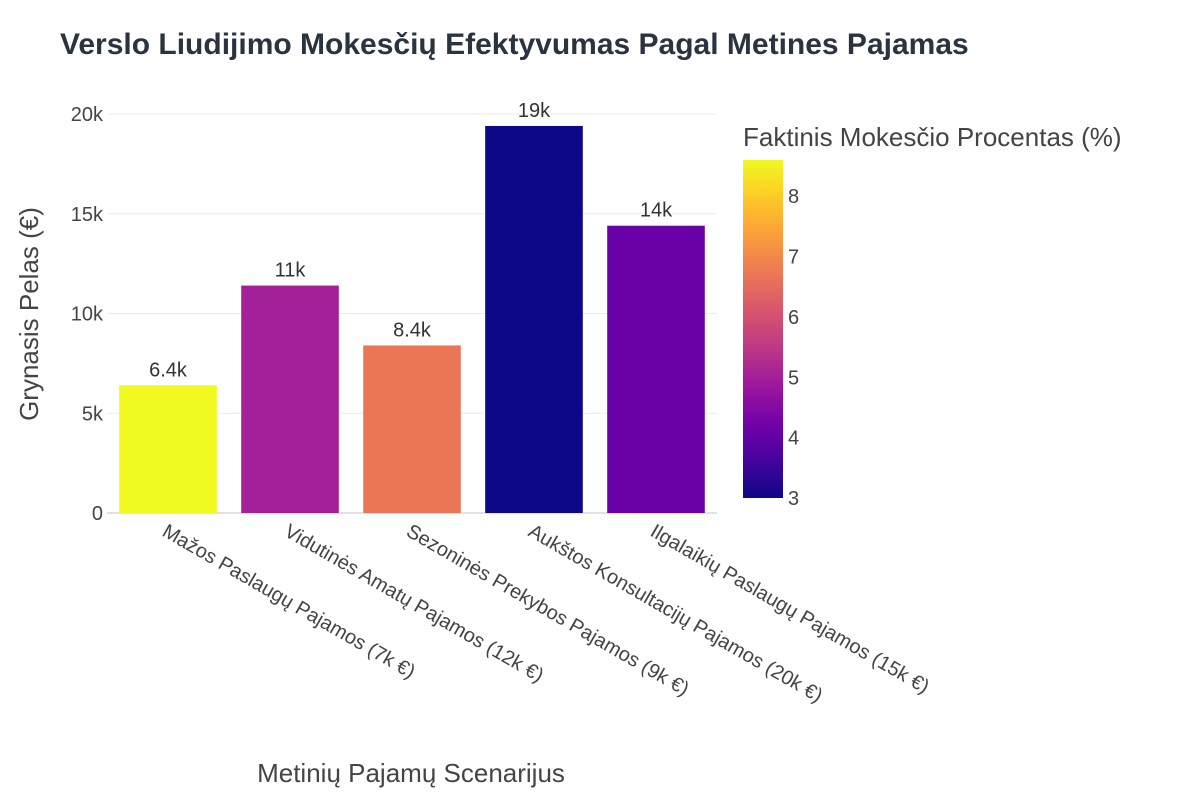 The image size is (1200, 805). I want to click on x-axis-title: Metinių Pajamų Scenarijus, so click(411, 773).